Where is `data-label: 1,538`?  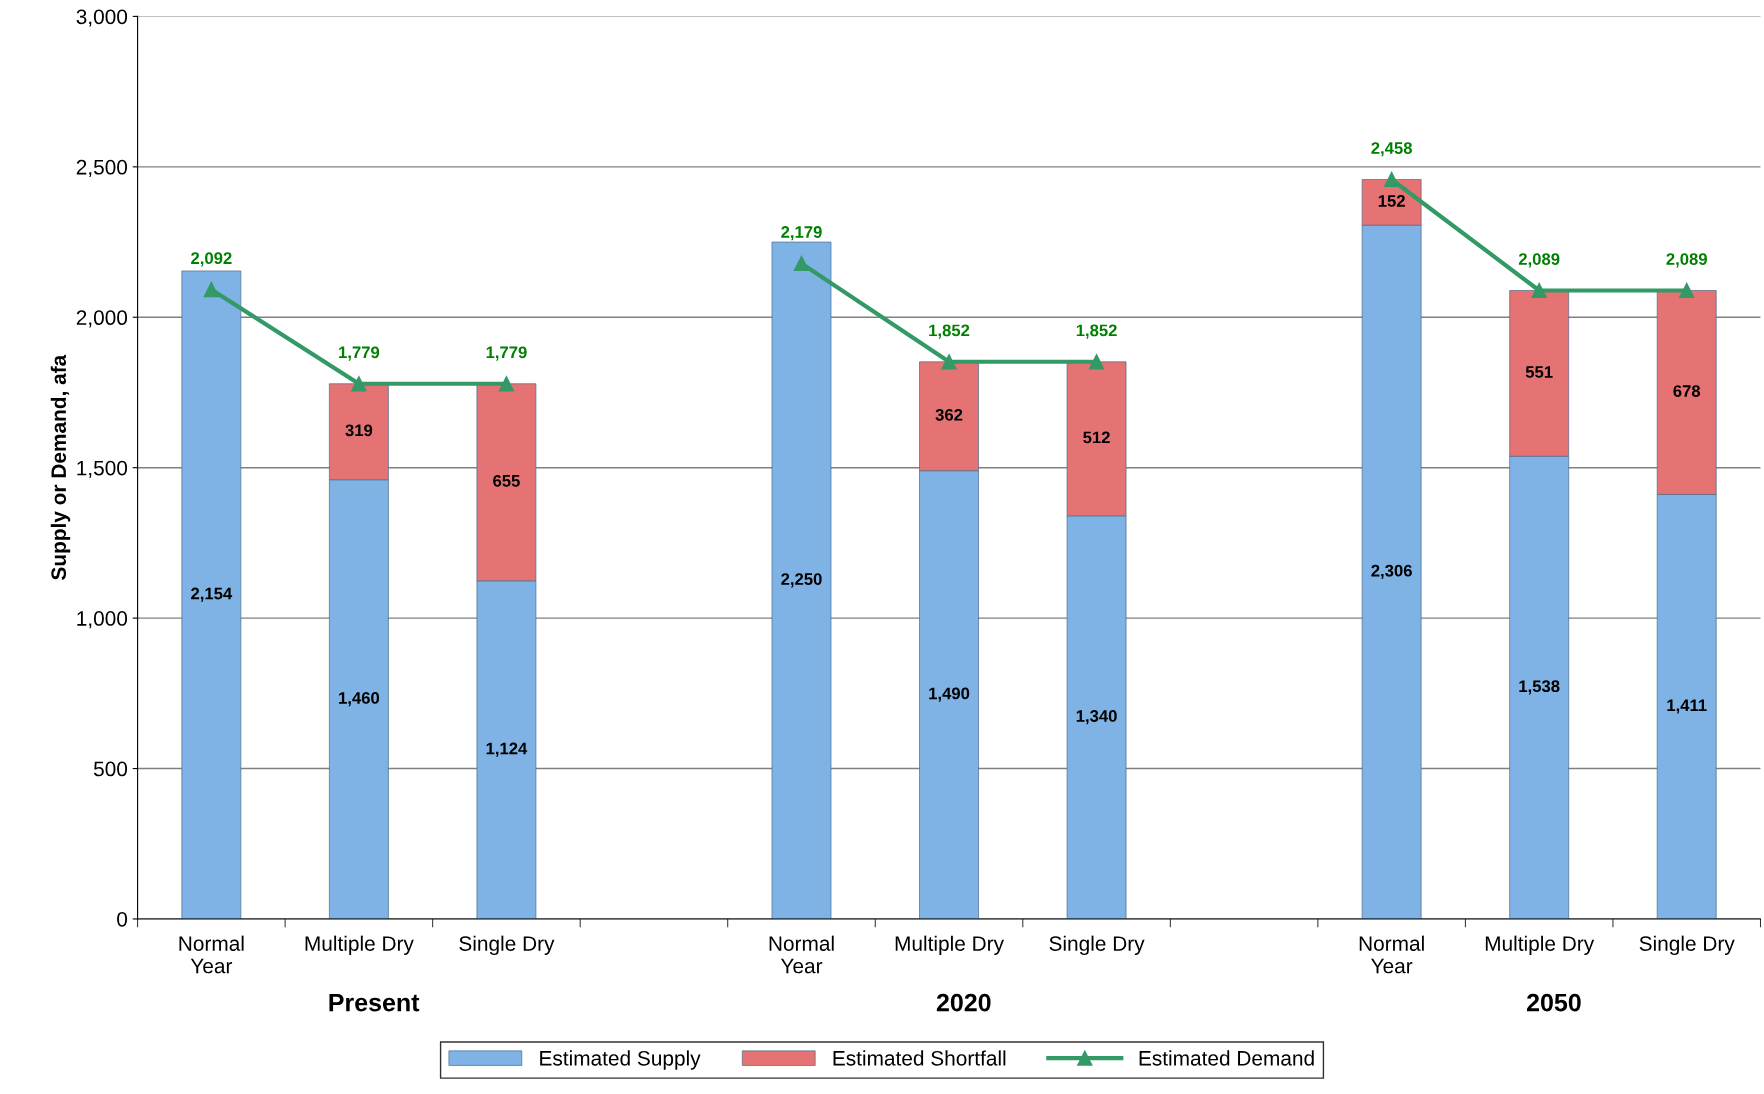 data-label: 1,538 is located at coordinates (1539, 687).